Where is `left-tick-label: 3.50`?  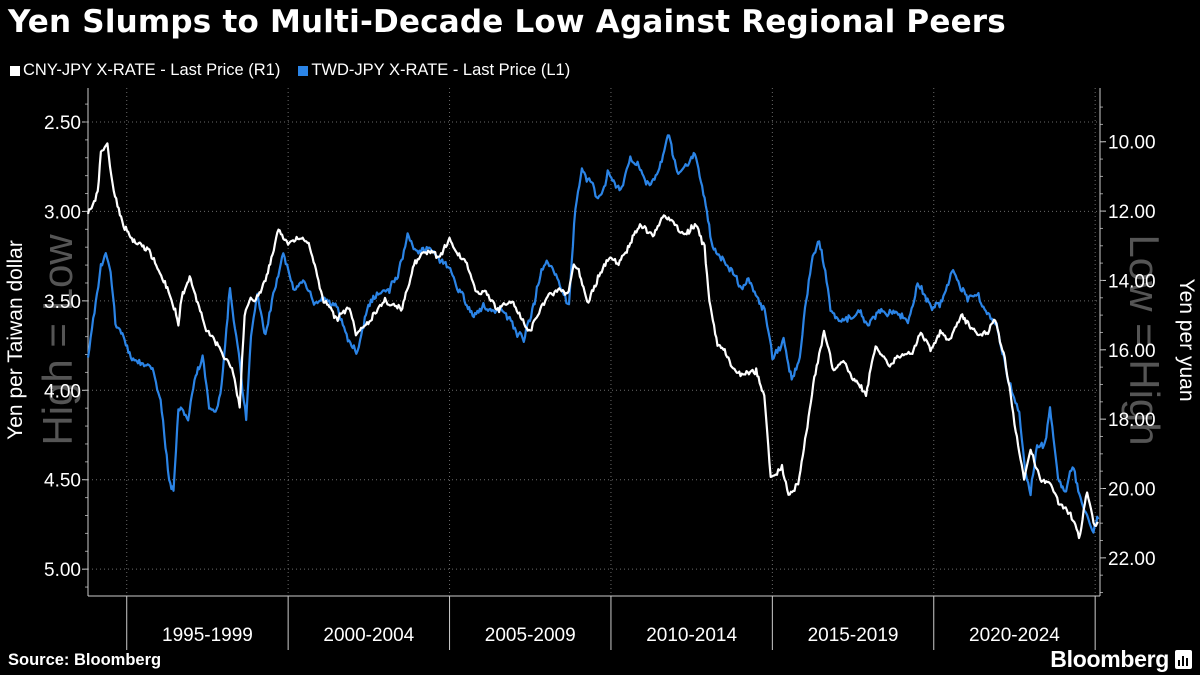 left-tick-label: 3.50 is located at coordinates (62, 302).